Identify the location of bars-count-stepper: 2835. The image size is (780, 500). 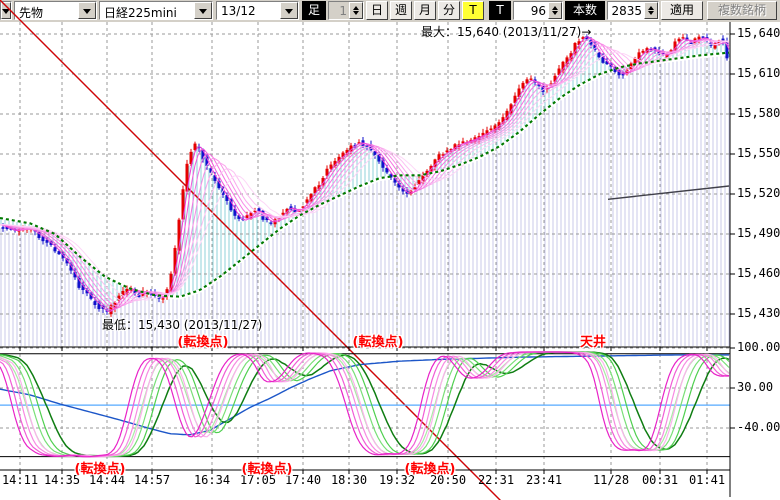
(633, 10).